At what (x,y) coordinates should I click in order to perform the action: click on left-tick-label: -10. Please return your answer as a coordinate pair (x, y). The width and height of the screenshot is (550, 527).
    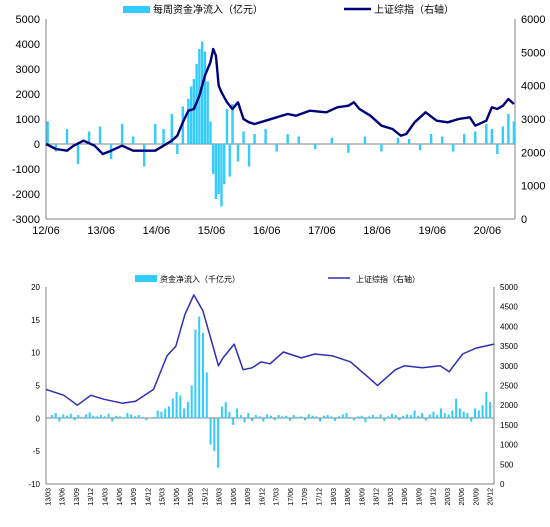
    Looking at the image, I should click on (34, 484).